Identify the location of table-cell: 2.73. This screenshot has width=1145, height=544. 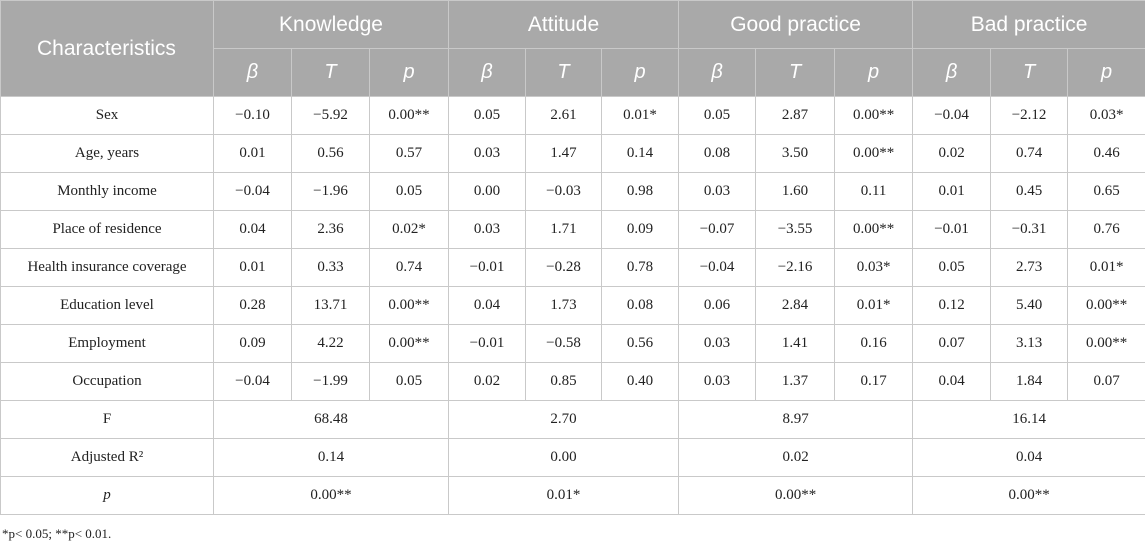
(1029, 267).